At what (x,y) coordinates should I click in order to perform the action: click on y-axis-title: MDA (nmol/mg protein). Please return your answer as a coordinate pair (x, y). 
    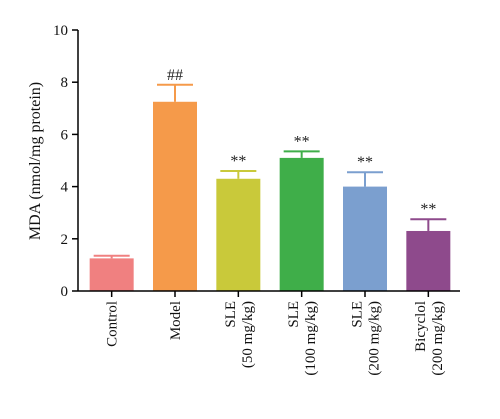
    Looking at the image, I should click on (35, 161).